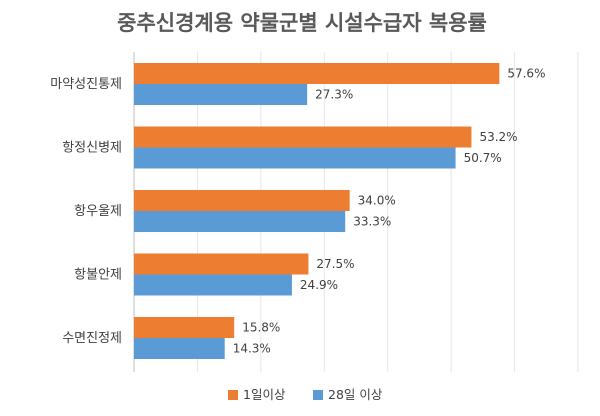 This screenshot has width=600, height=416. I want to click on category-label: 항우울제, so click(98, 211).